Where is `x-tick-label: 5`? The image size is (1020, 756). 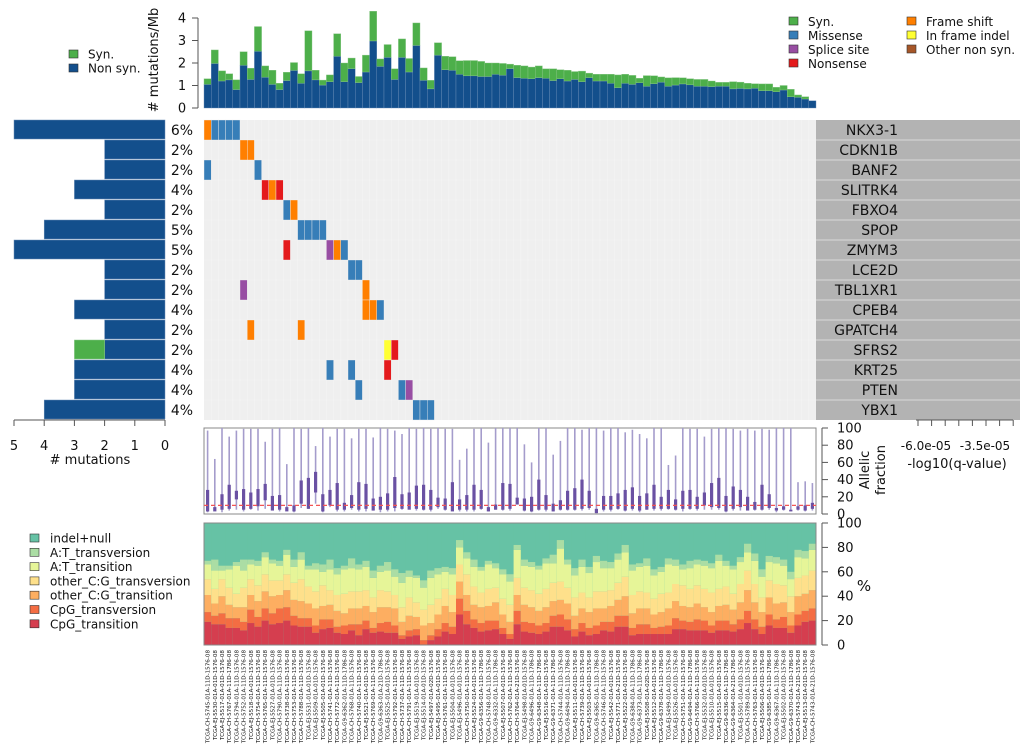 x-tick-label: 5 is located at coordinates (14, 446).